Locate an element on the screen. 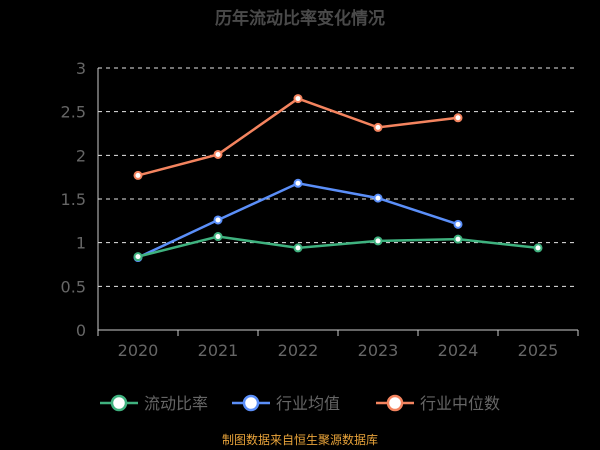 This screenshot has width=600, height=450. series-2-line is located at coordinates (298, 137).